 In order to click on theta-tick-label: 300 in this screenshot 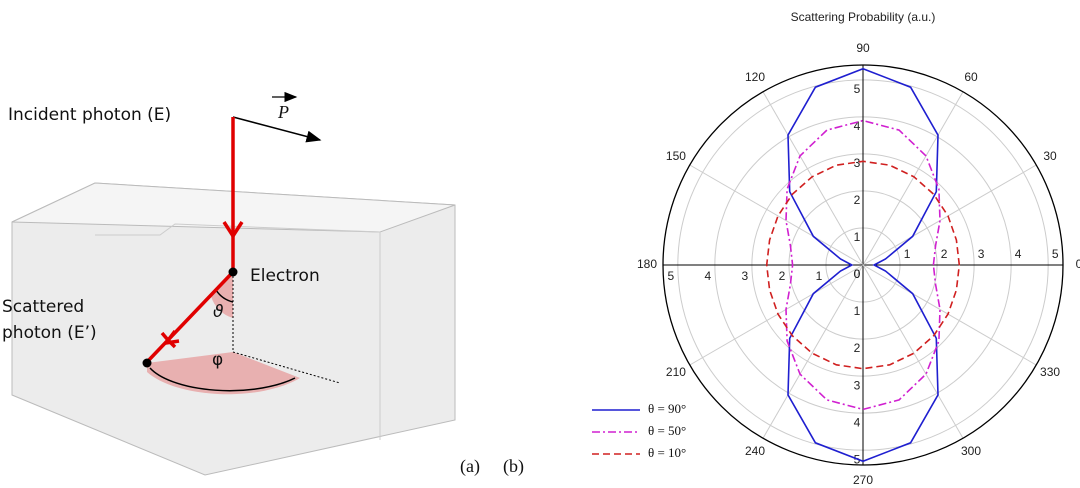, I will do `click(971, 451)`.